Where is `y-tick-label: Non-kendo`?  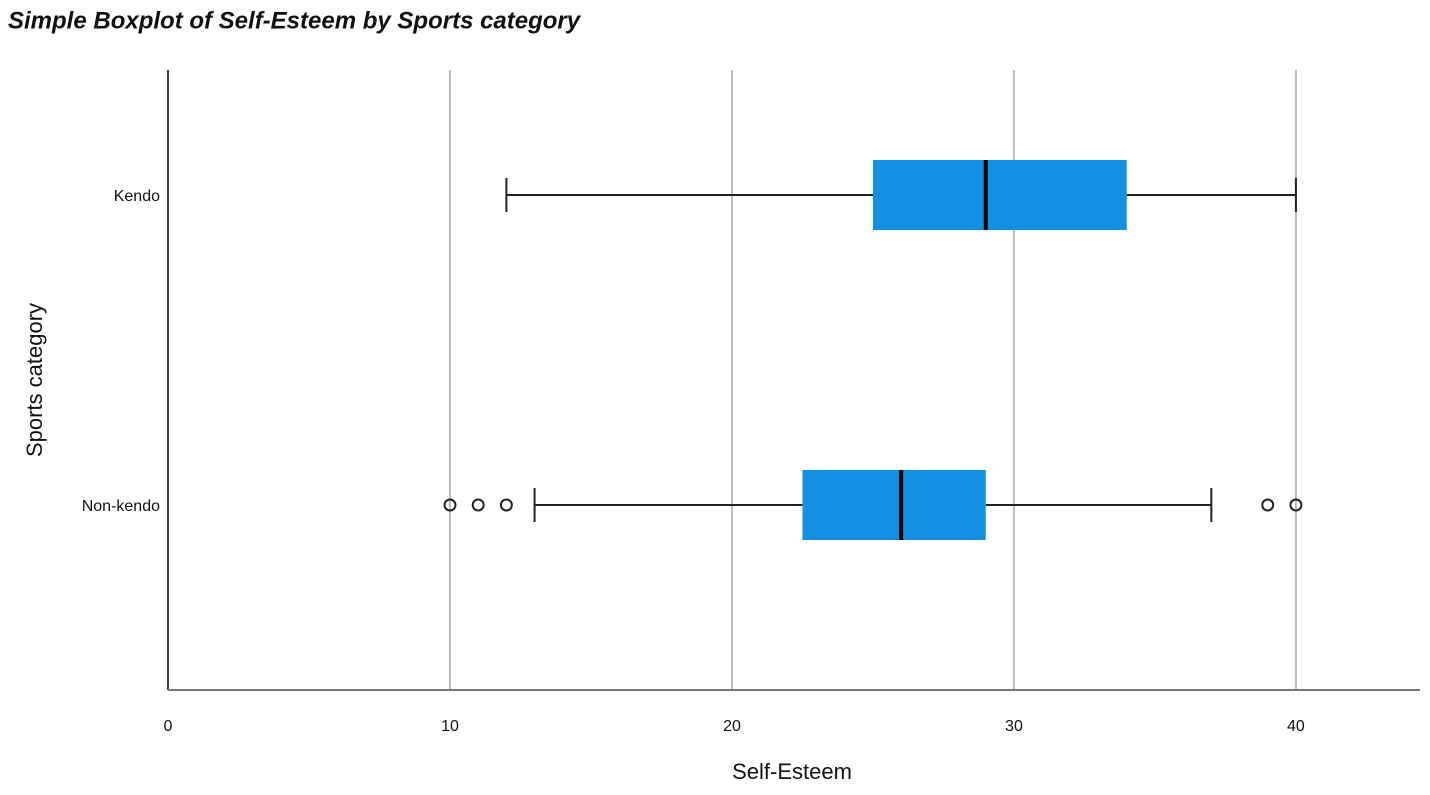 y-tick-label: Non-kendo is located at coordinates (121, 506).